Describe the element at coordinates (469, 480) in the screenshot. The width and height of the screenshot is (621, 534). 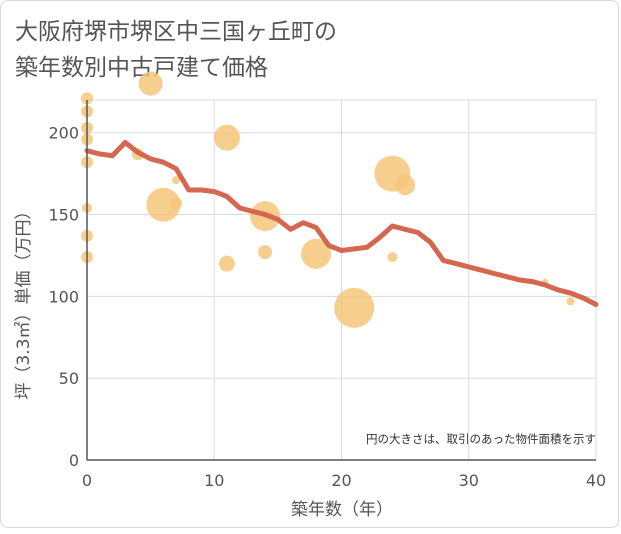
I see `x-tick-label: 30` at that location.